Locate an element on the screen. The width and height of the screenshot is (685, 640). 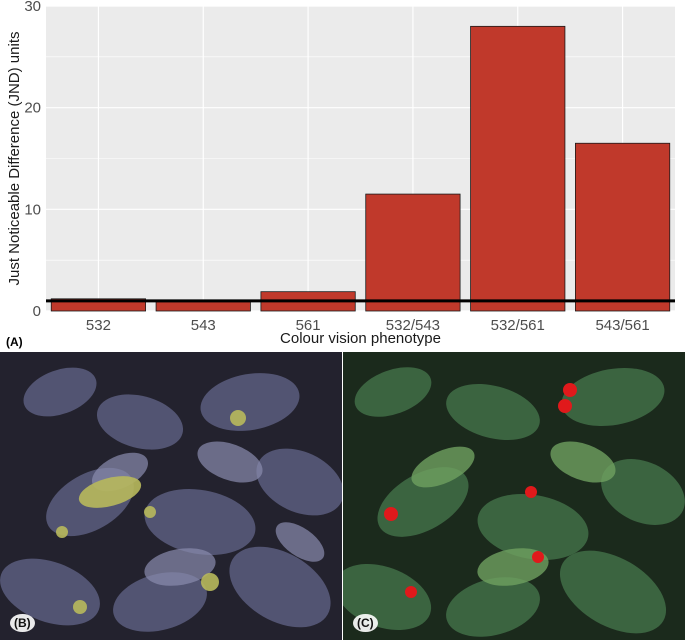
x-axis-label: Colour vision phenotype is located at coordinates (360, 338).